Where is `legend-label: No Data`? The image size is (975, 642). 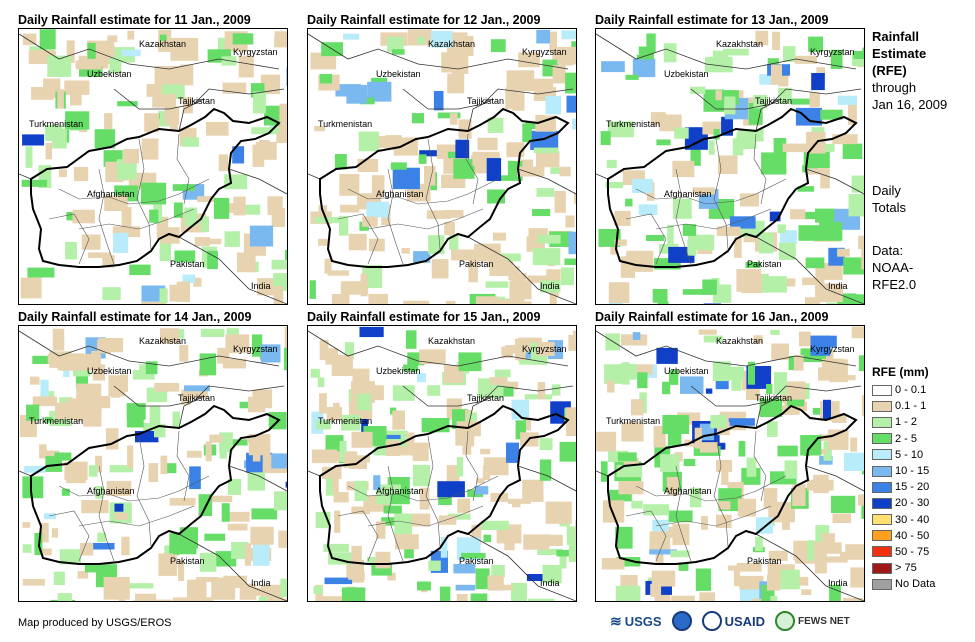
legend-label: No Data is located at coordinates (915, 584).